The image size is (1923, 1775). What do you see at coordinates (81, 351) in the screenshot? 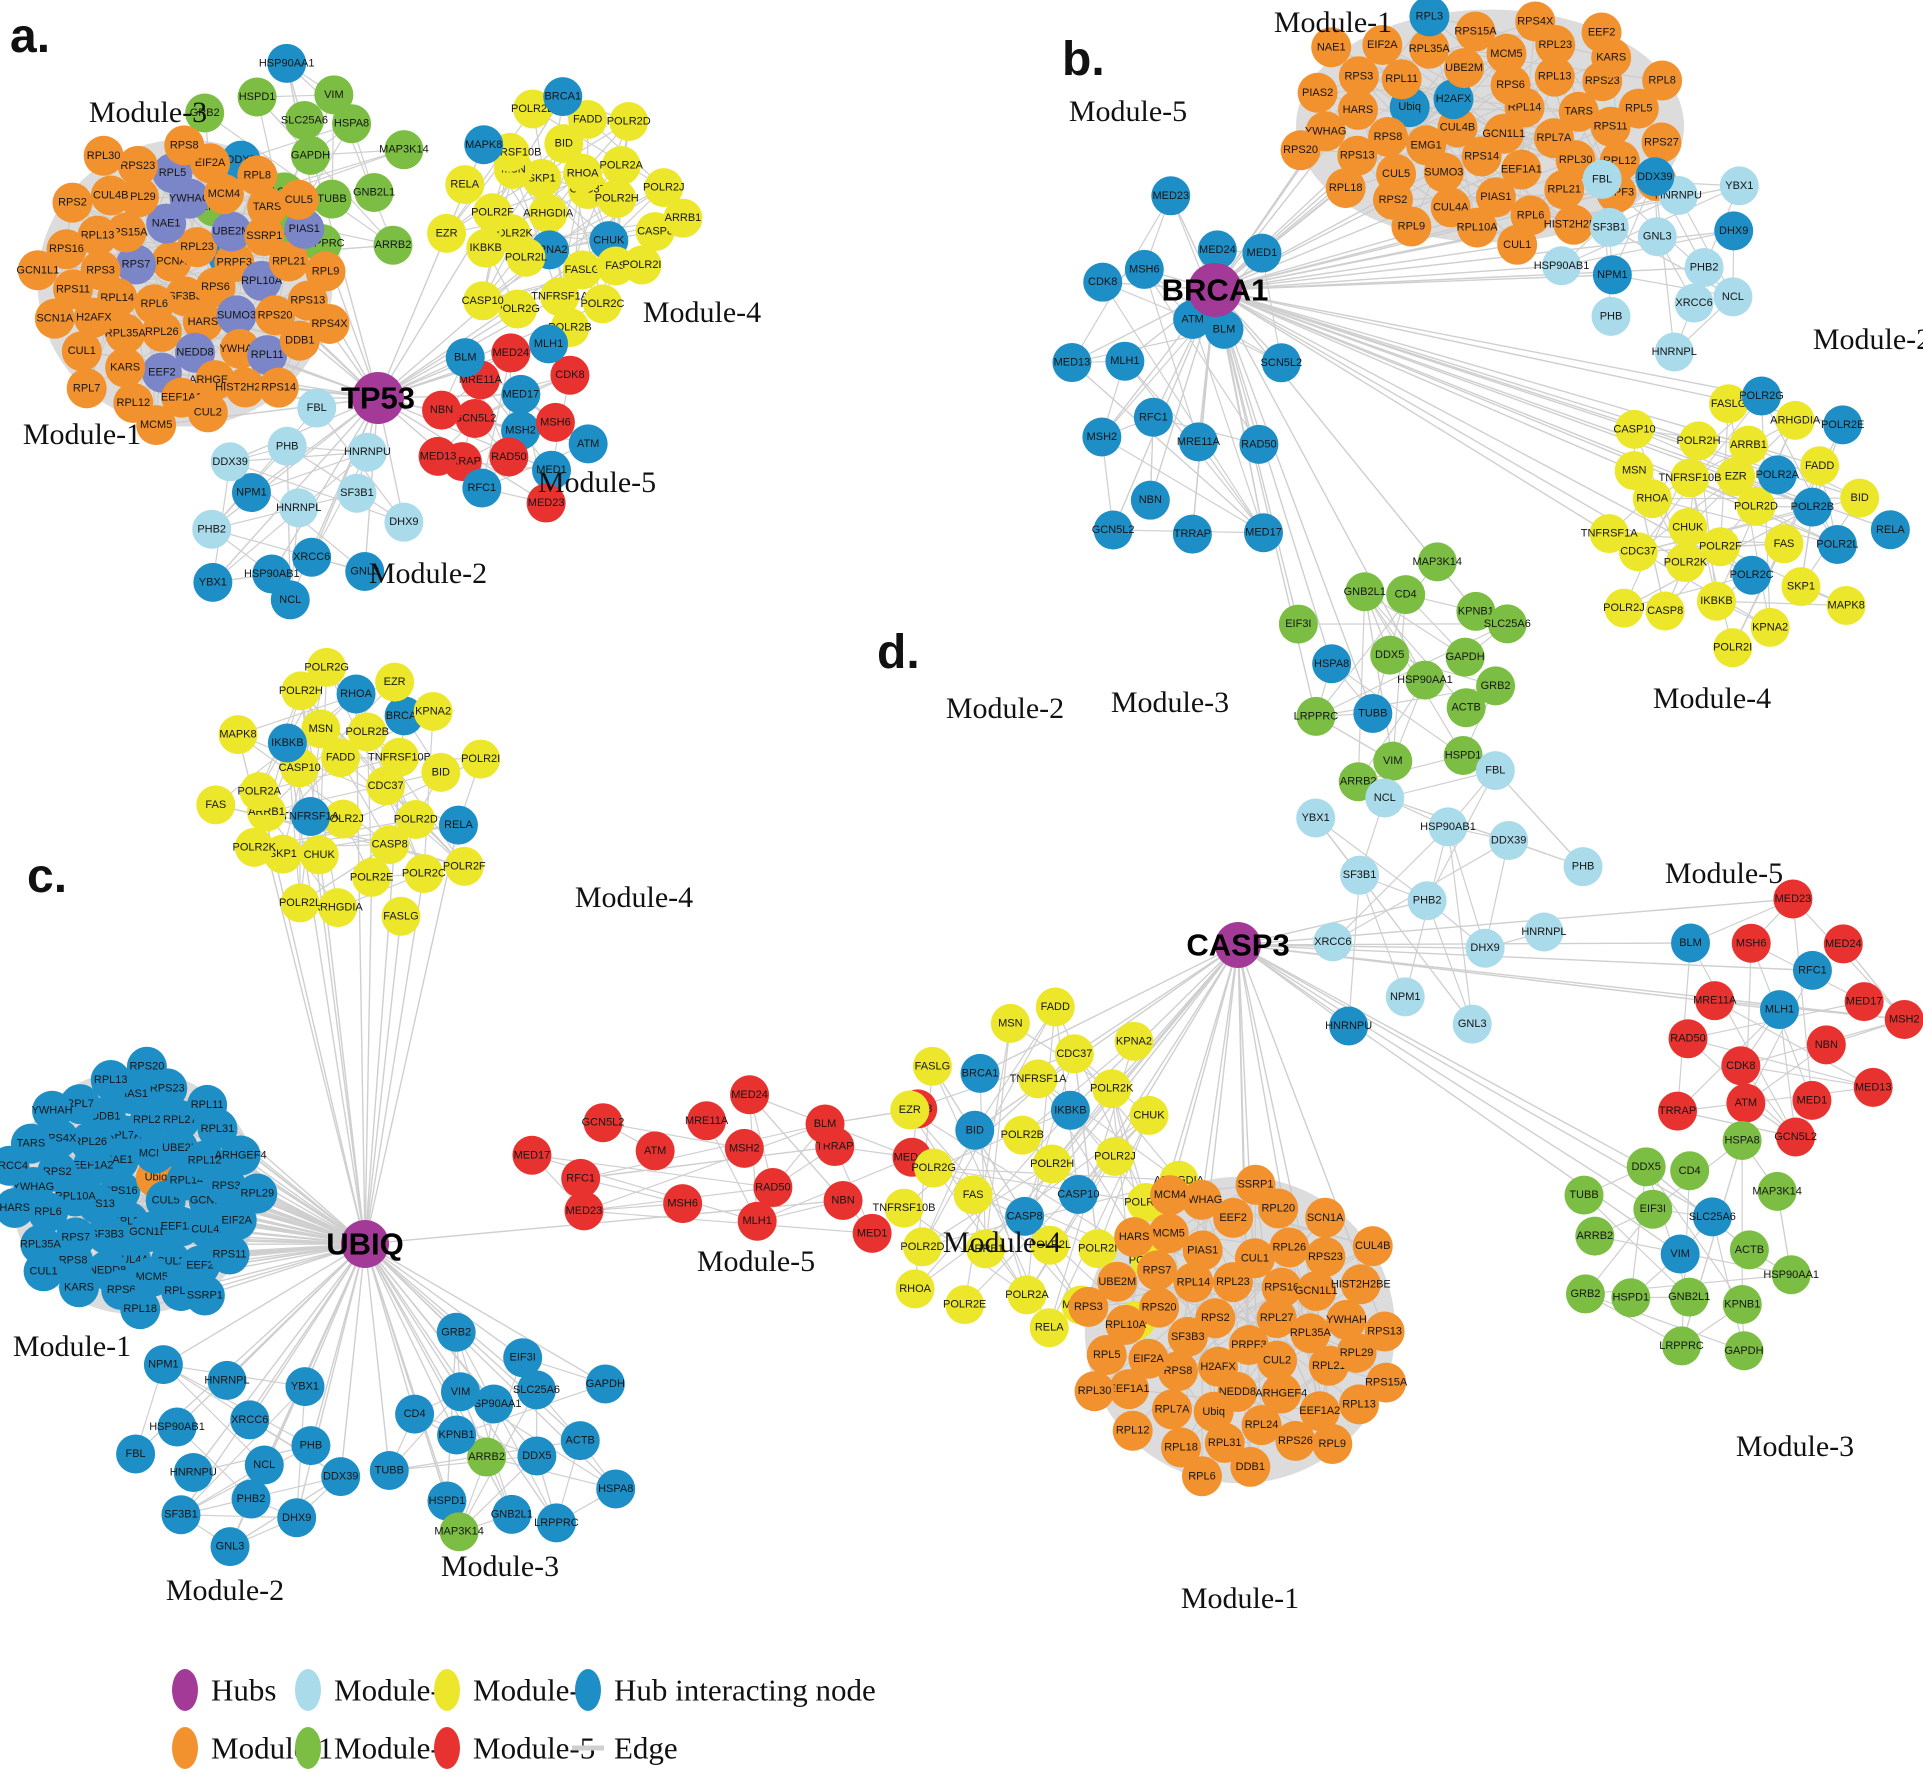
I see `gene-node: CUL1` at bounding box center [81, 351].